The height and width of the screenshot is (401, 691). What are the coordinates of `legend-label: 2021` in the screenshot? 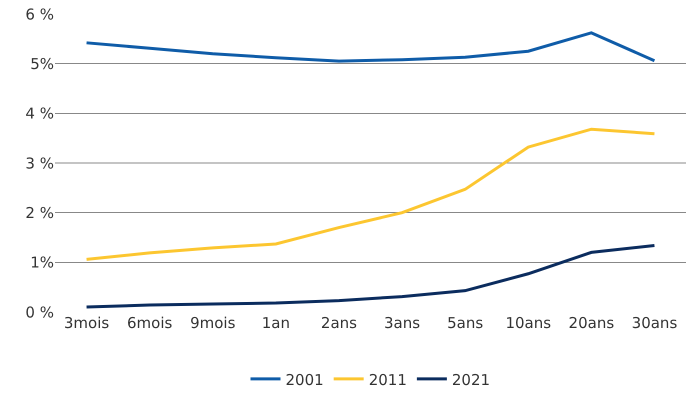 It's located at (471, 379).